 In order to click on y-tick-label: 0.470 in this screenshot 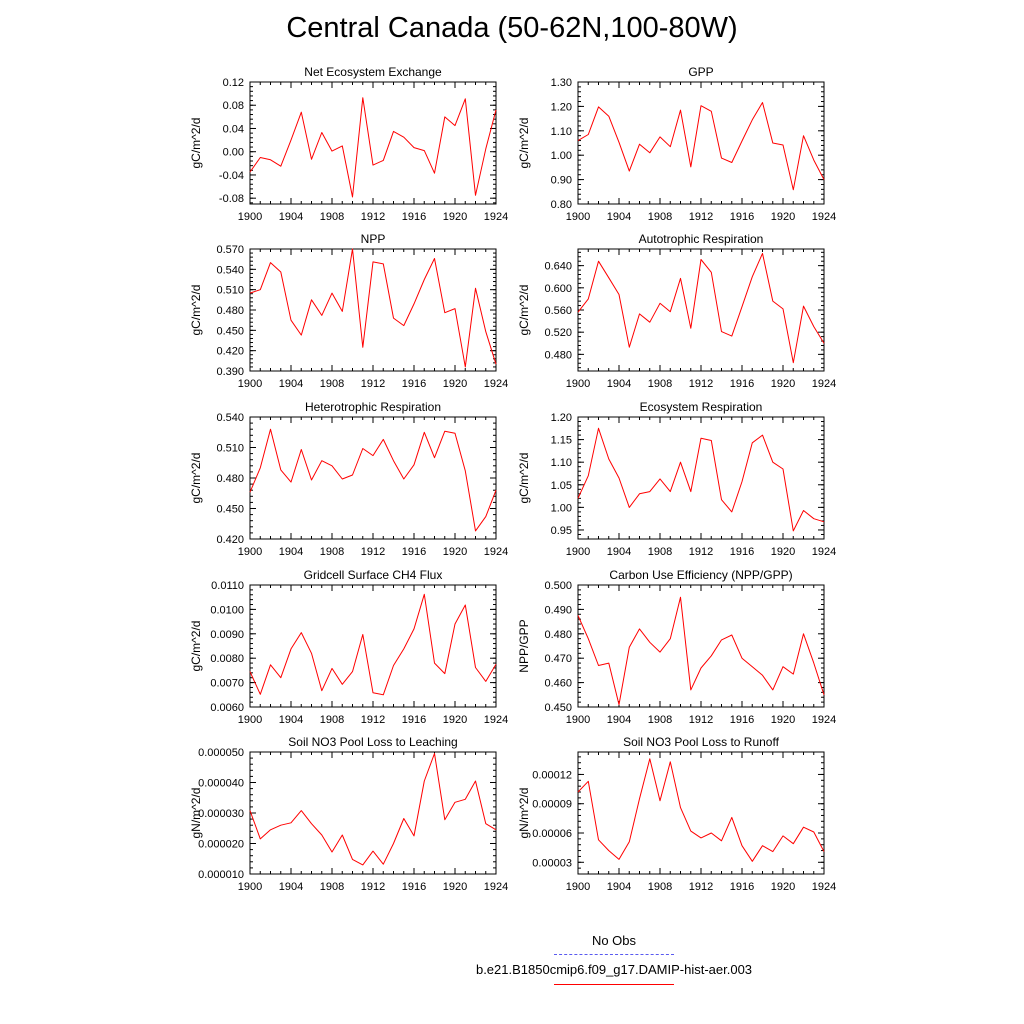, I will do `click(558, 659)`.